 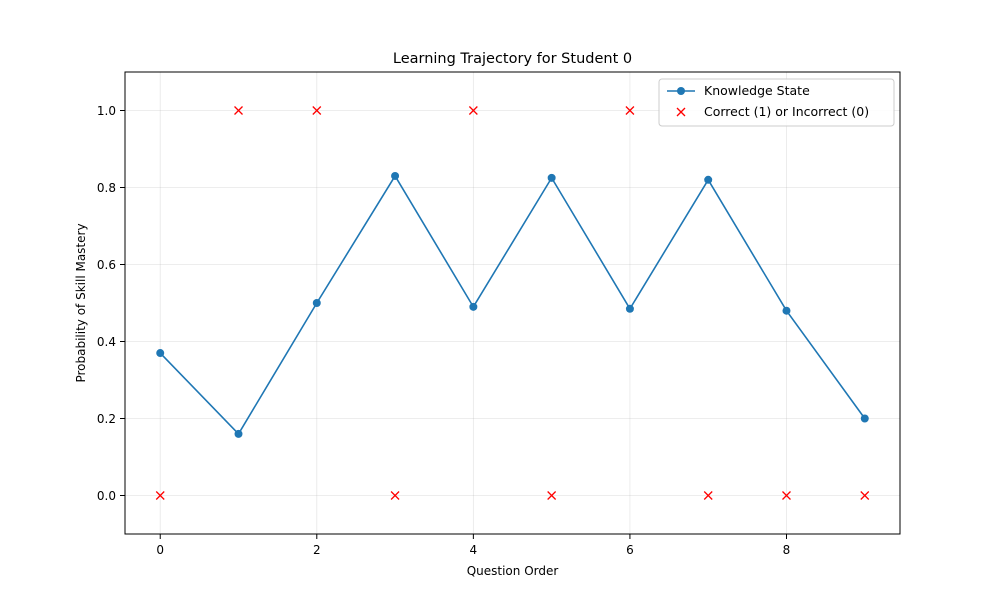 What do you see at coordinates (787, 550) in the screenshot?
I see `x-tick-label: 8` at bounding box center [787, 550].